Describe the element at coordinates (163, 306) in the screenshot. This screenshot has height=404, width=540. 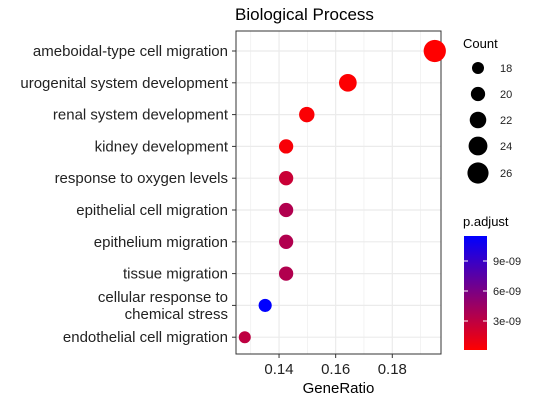
I see `y-tick-label: cellular response to chemical stress` at that location.